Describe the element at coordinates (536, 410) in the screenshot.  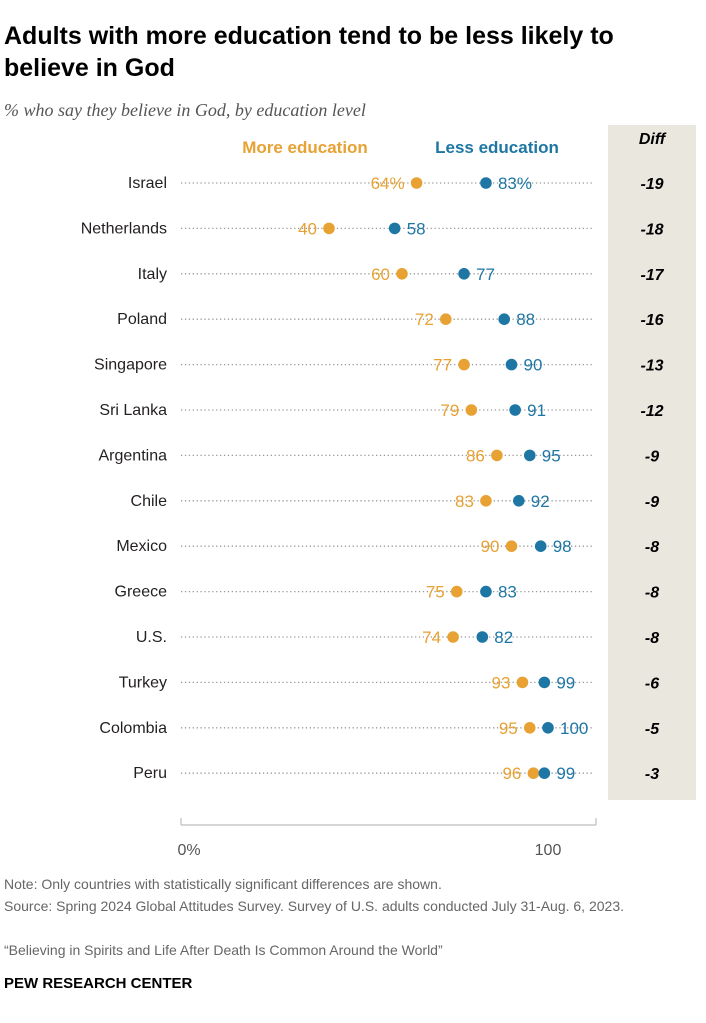
I see `value-label-less: 91` at that location.